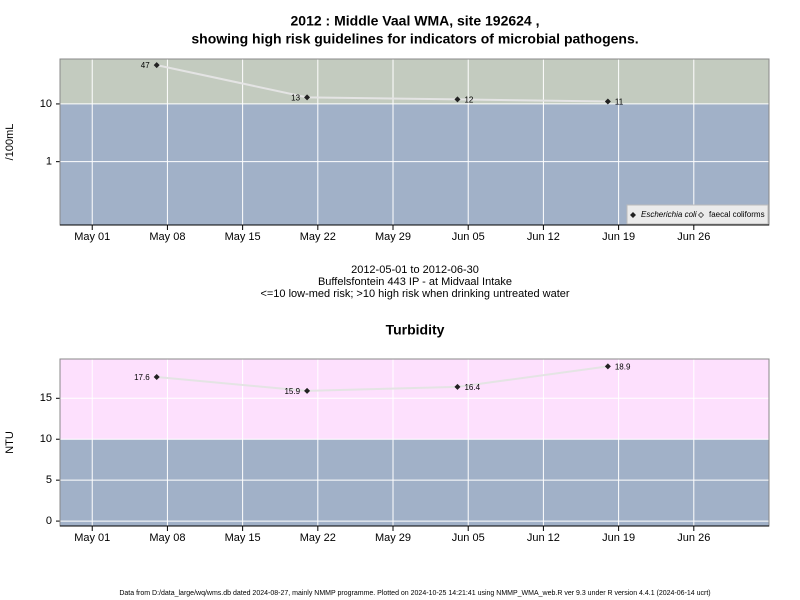 Image resolution: width=800 pixels, height=600 pixels. I want to click on y-axis-label: NTU, so click(10, 442).